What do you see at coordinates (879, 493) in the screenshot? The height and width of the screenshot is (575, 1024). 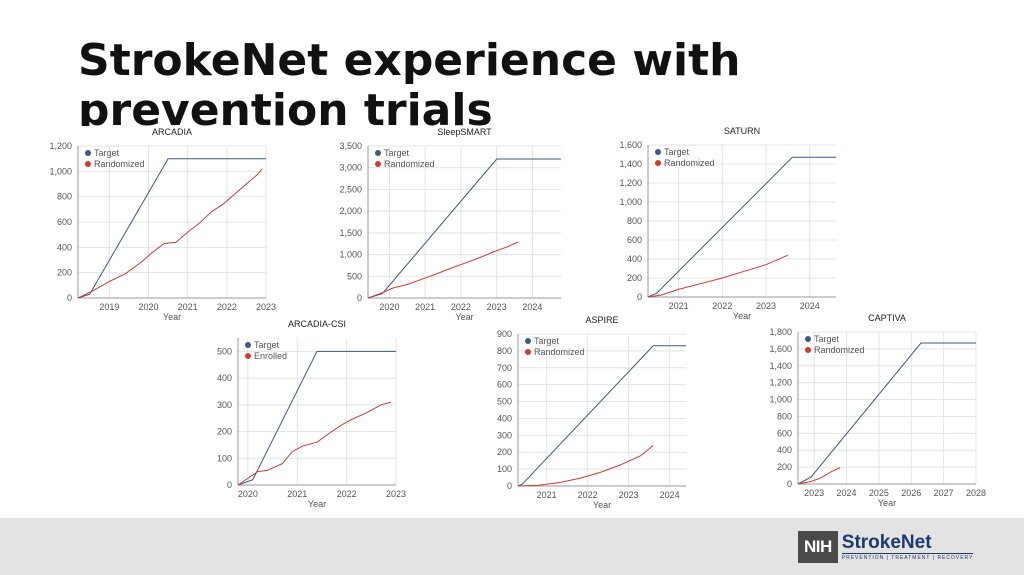 I see `x-tick-label: 2025` at bounding box center [879, 493].